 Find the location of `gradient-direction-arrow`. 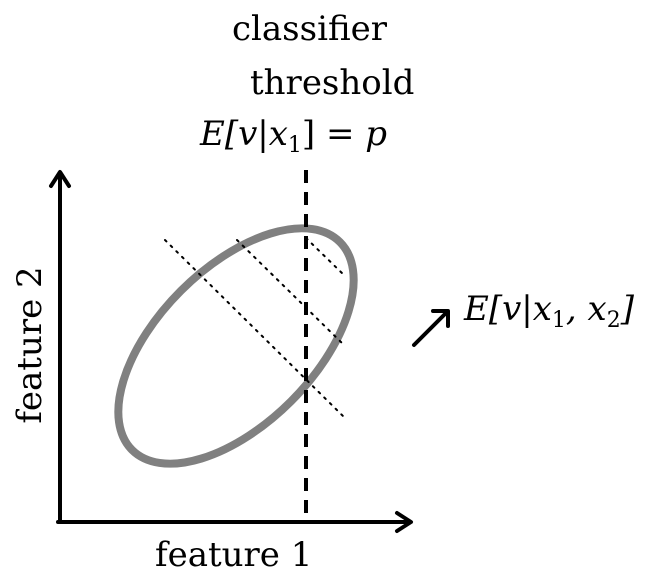

gradient-direction-arrow is located at coordinates (431, 328).